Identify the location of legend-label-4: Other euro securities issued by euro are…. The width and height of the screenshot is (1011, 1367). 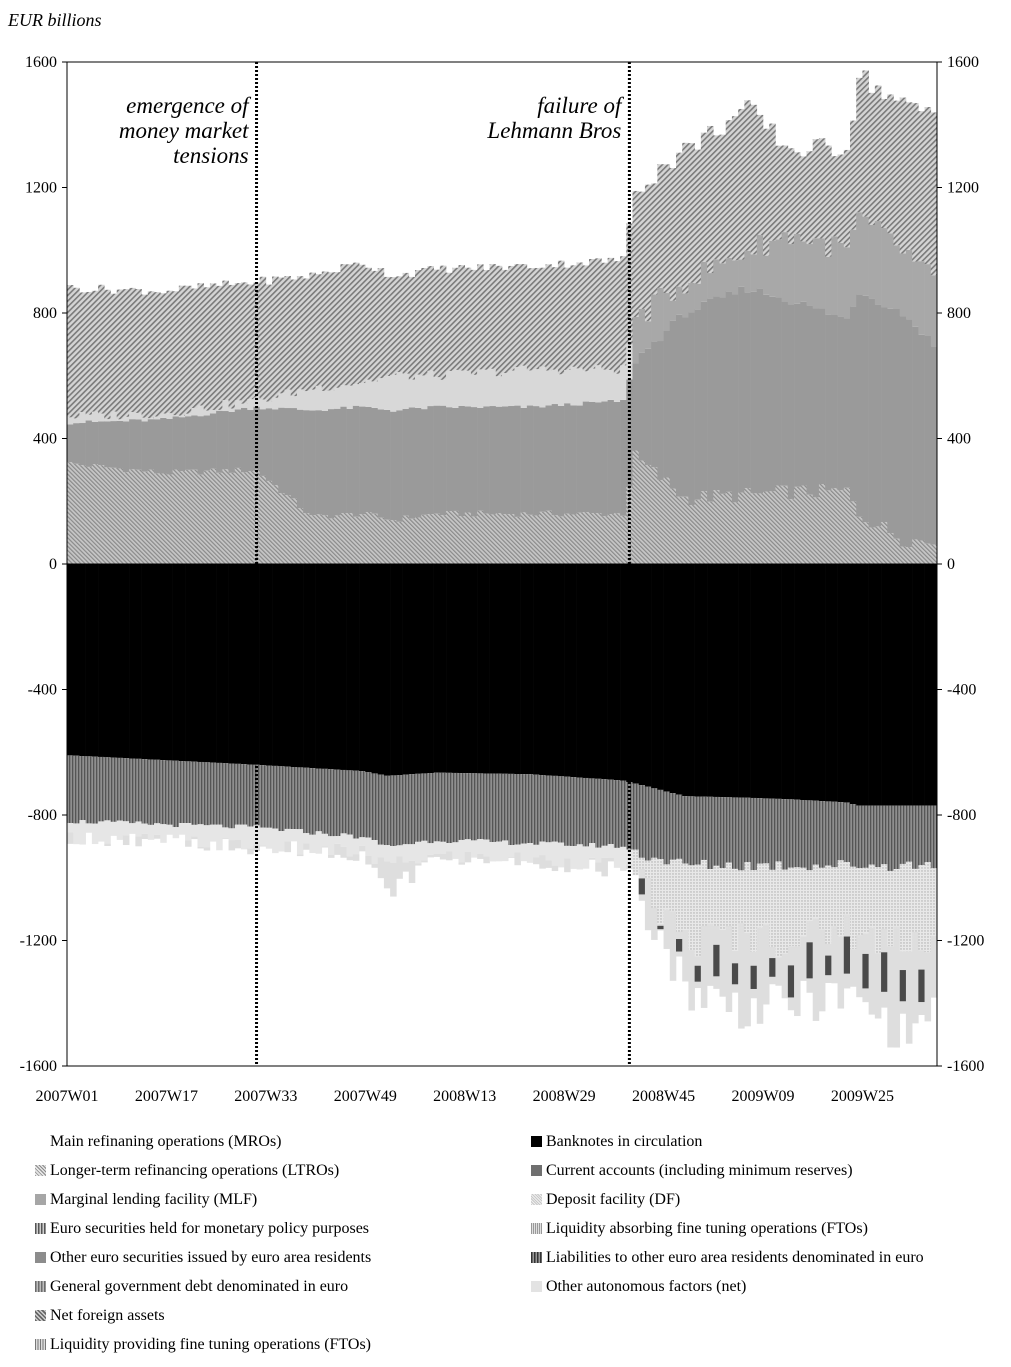
(211, 1257).